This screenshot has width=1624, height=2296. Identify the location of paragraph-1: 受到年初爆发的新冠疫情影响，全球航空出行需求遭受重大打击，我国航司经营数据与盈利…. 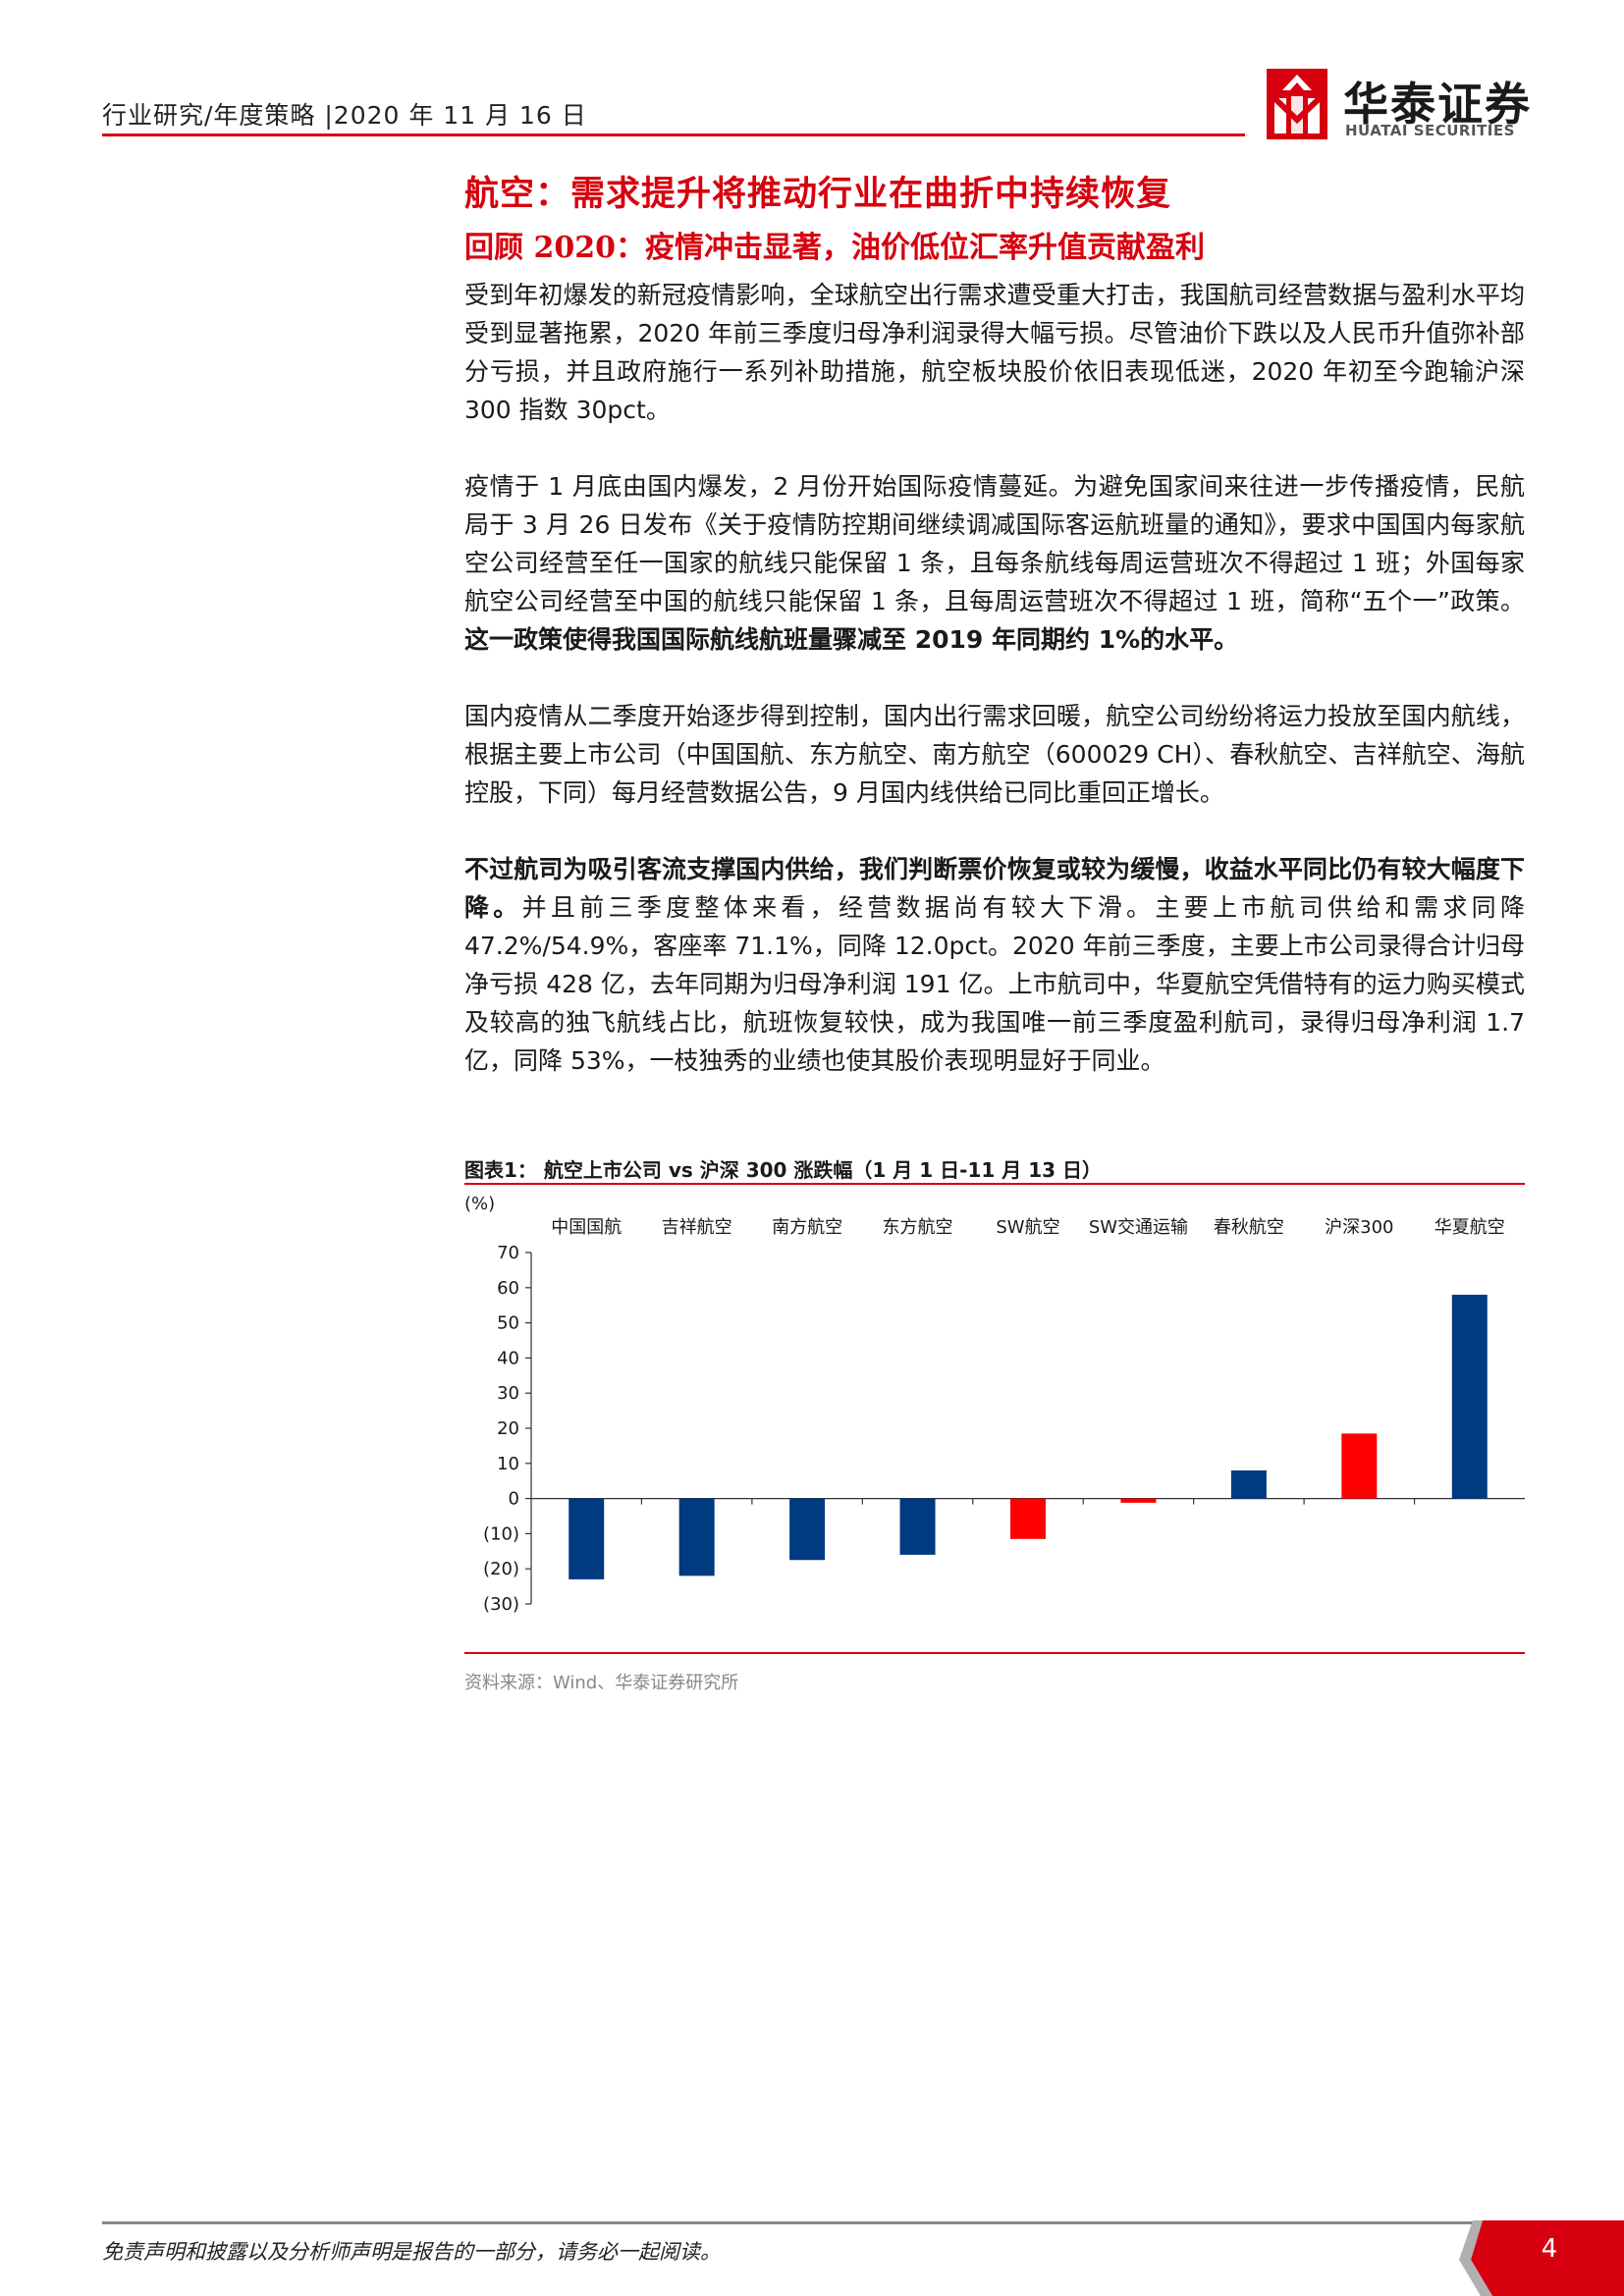
(994, 353).